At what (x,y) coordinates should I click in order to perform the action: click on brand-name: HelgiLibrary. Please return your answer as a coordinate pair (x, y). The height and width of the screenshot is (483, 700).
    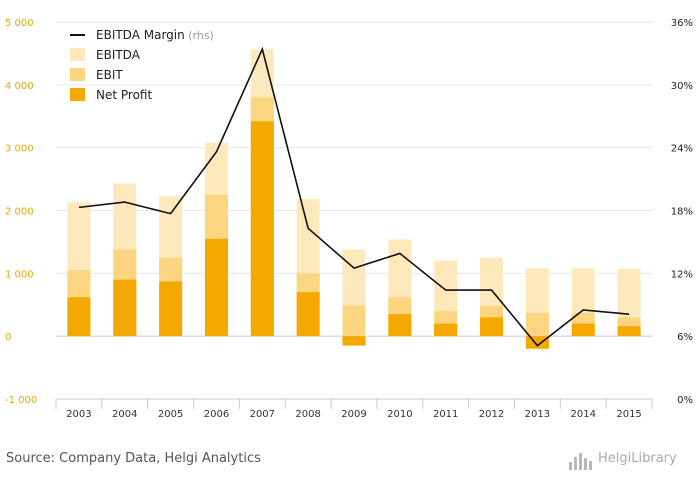
    Looking at the image, I should click on (637, 458).